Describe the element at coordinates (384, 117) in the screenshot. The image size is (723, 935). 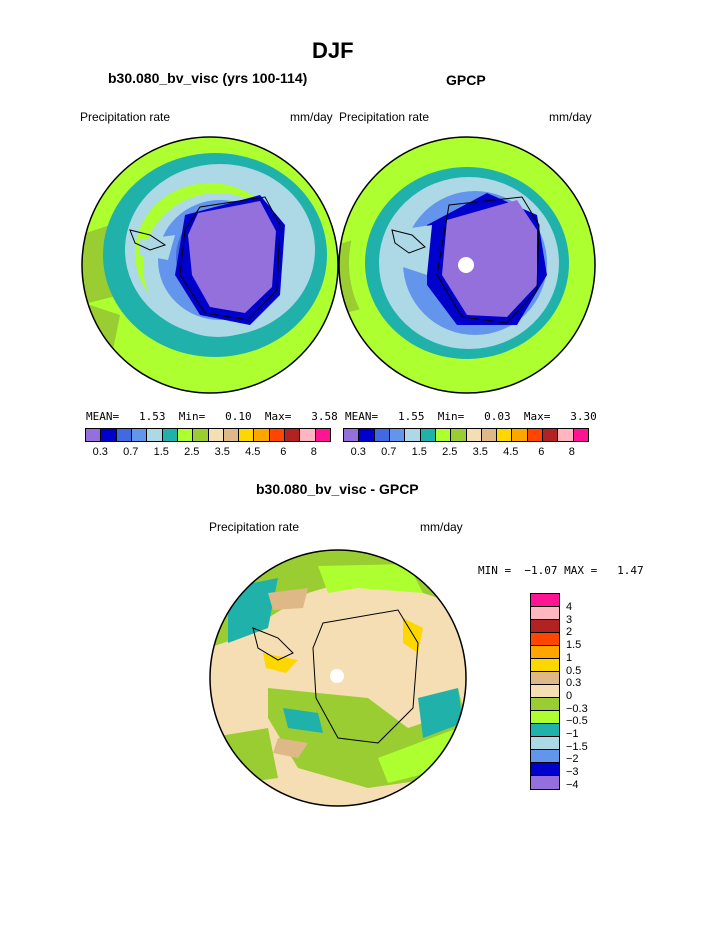
I see `panel2-left-label: Precipitation rate` at that location.